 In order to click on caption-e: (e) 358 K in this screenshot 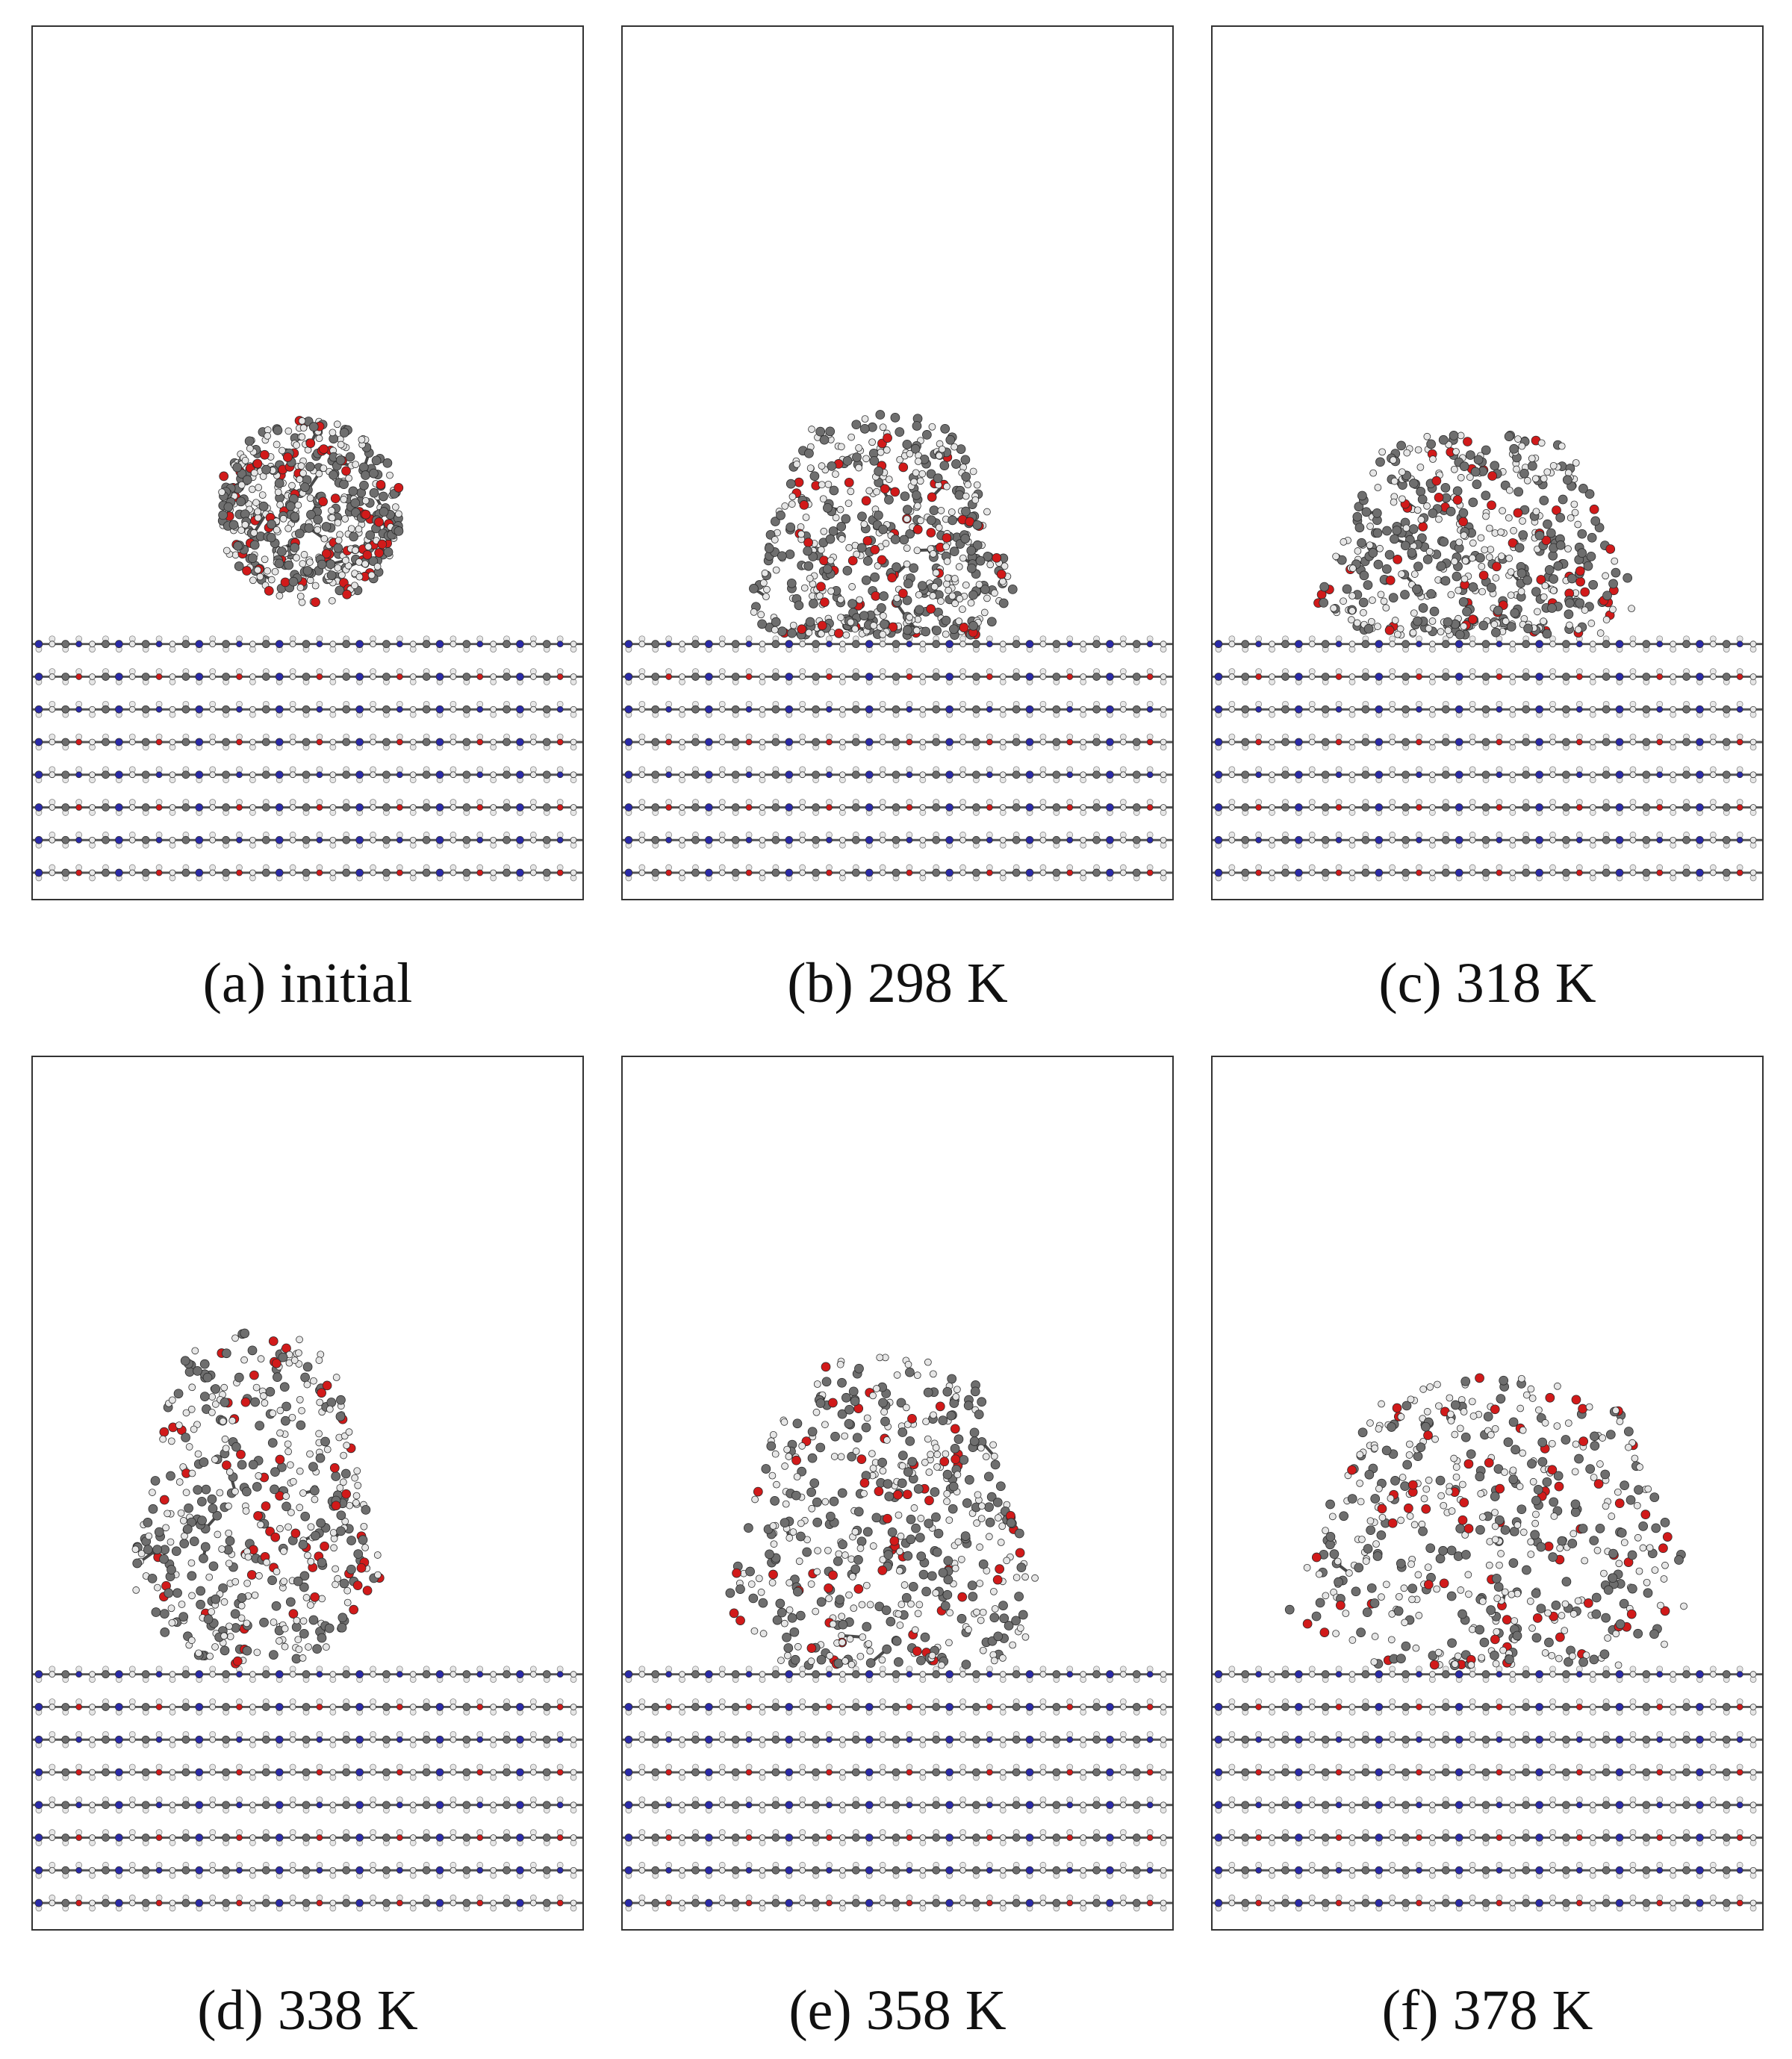, I will do `click(897, 2010)`.